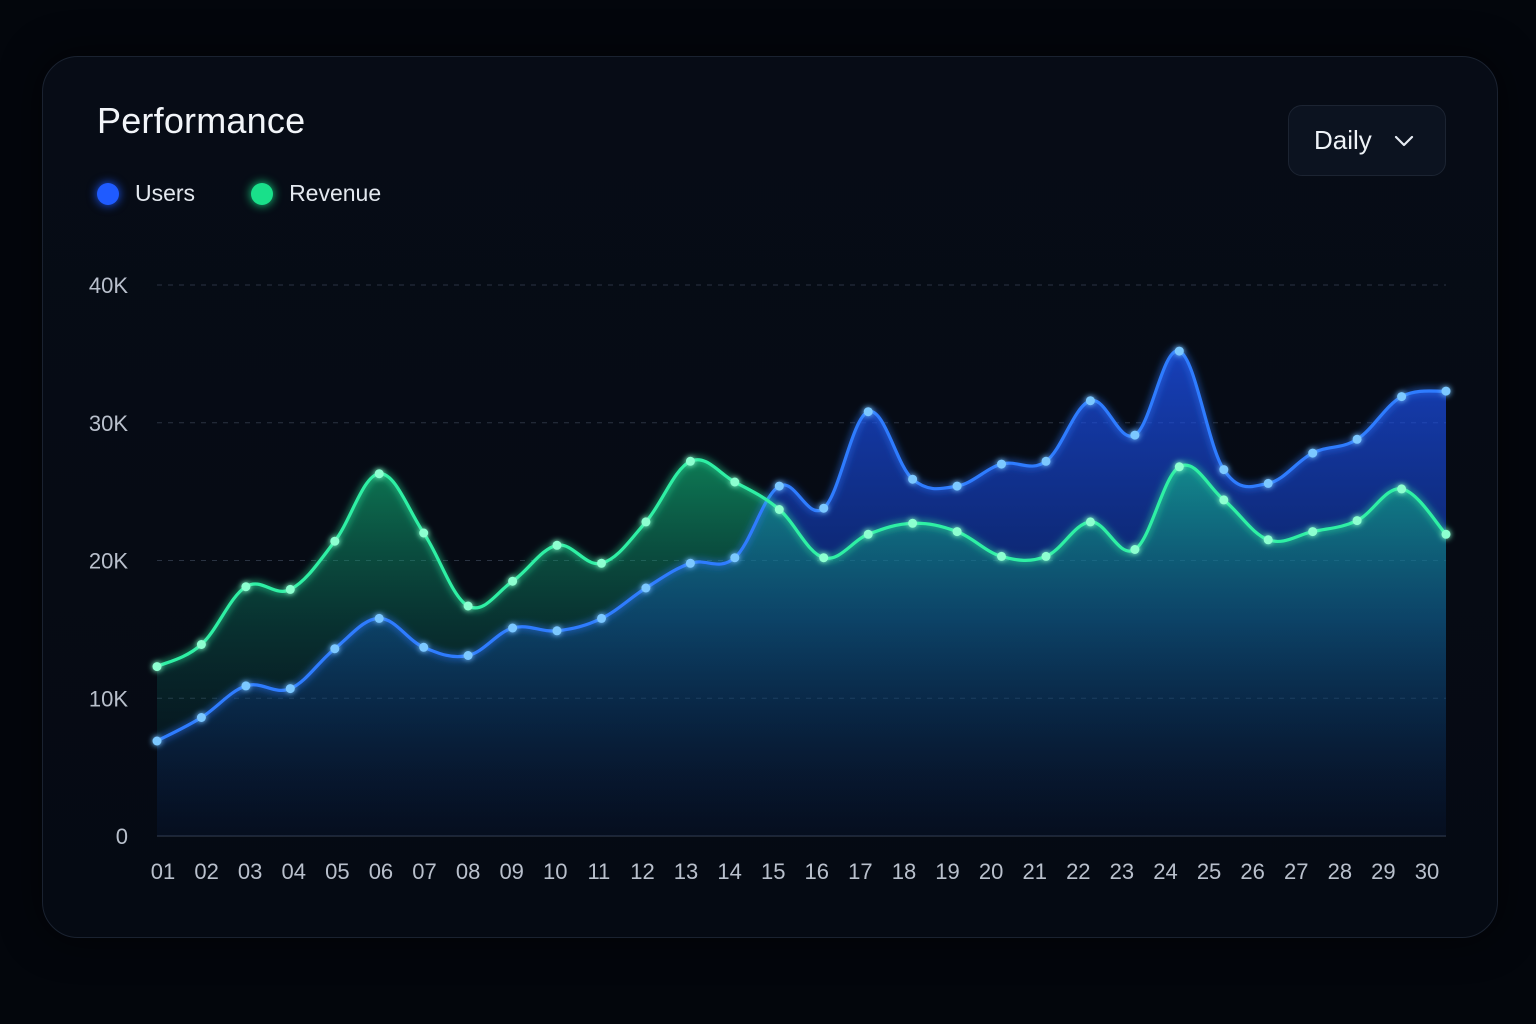  What do you see at coordinates (381, 871) in the screenshot?
I see `x-tick-label: 06` at bounding box center [381, 871].